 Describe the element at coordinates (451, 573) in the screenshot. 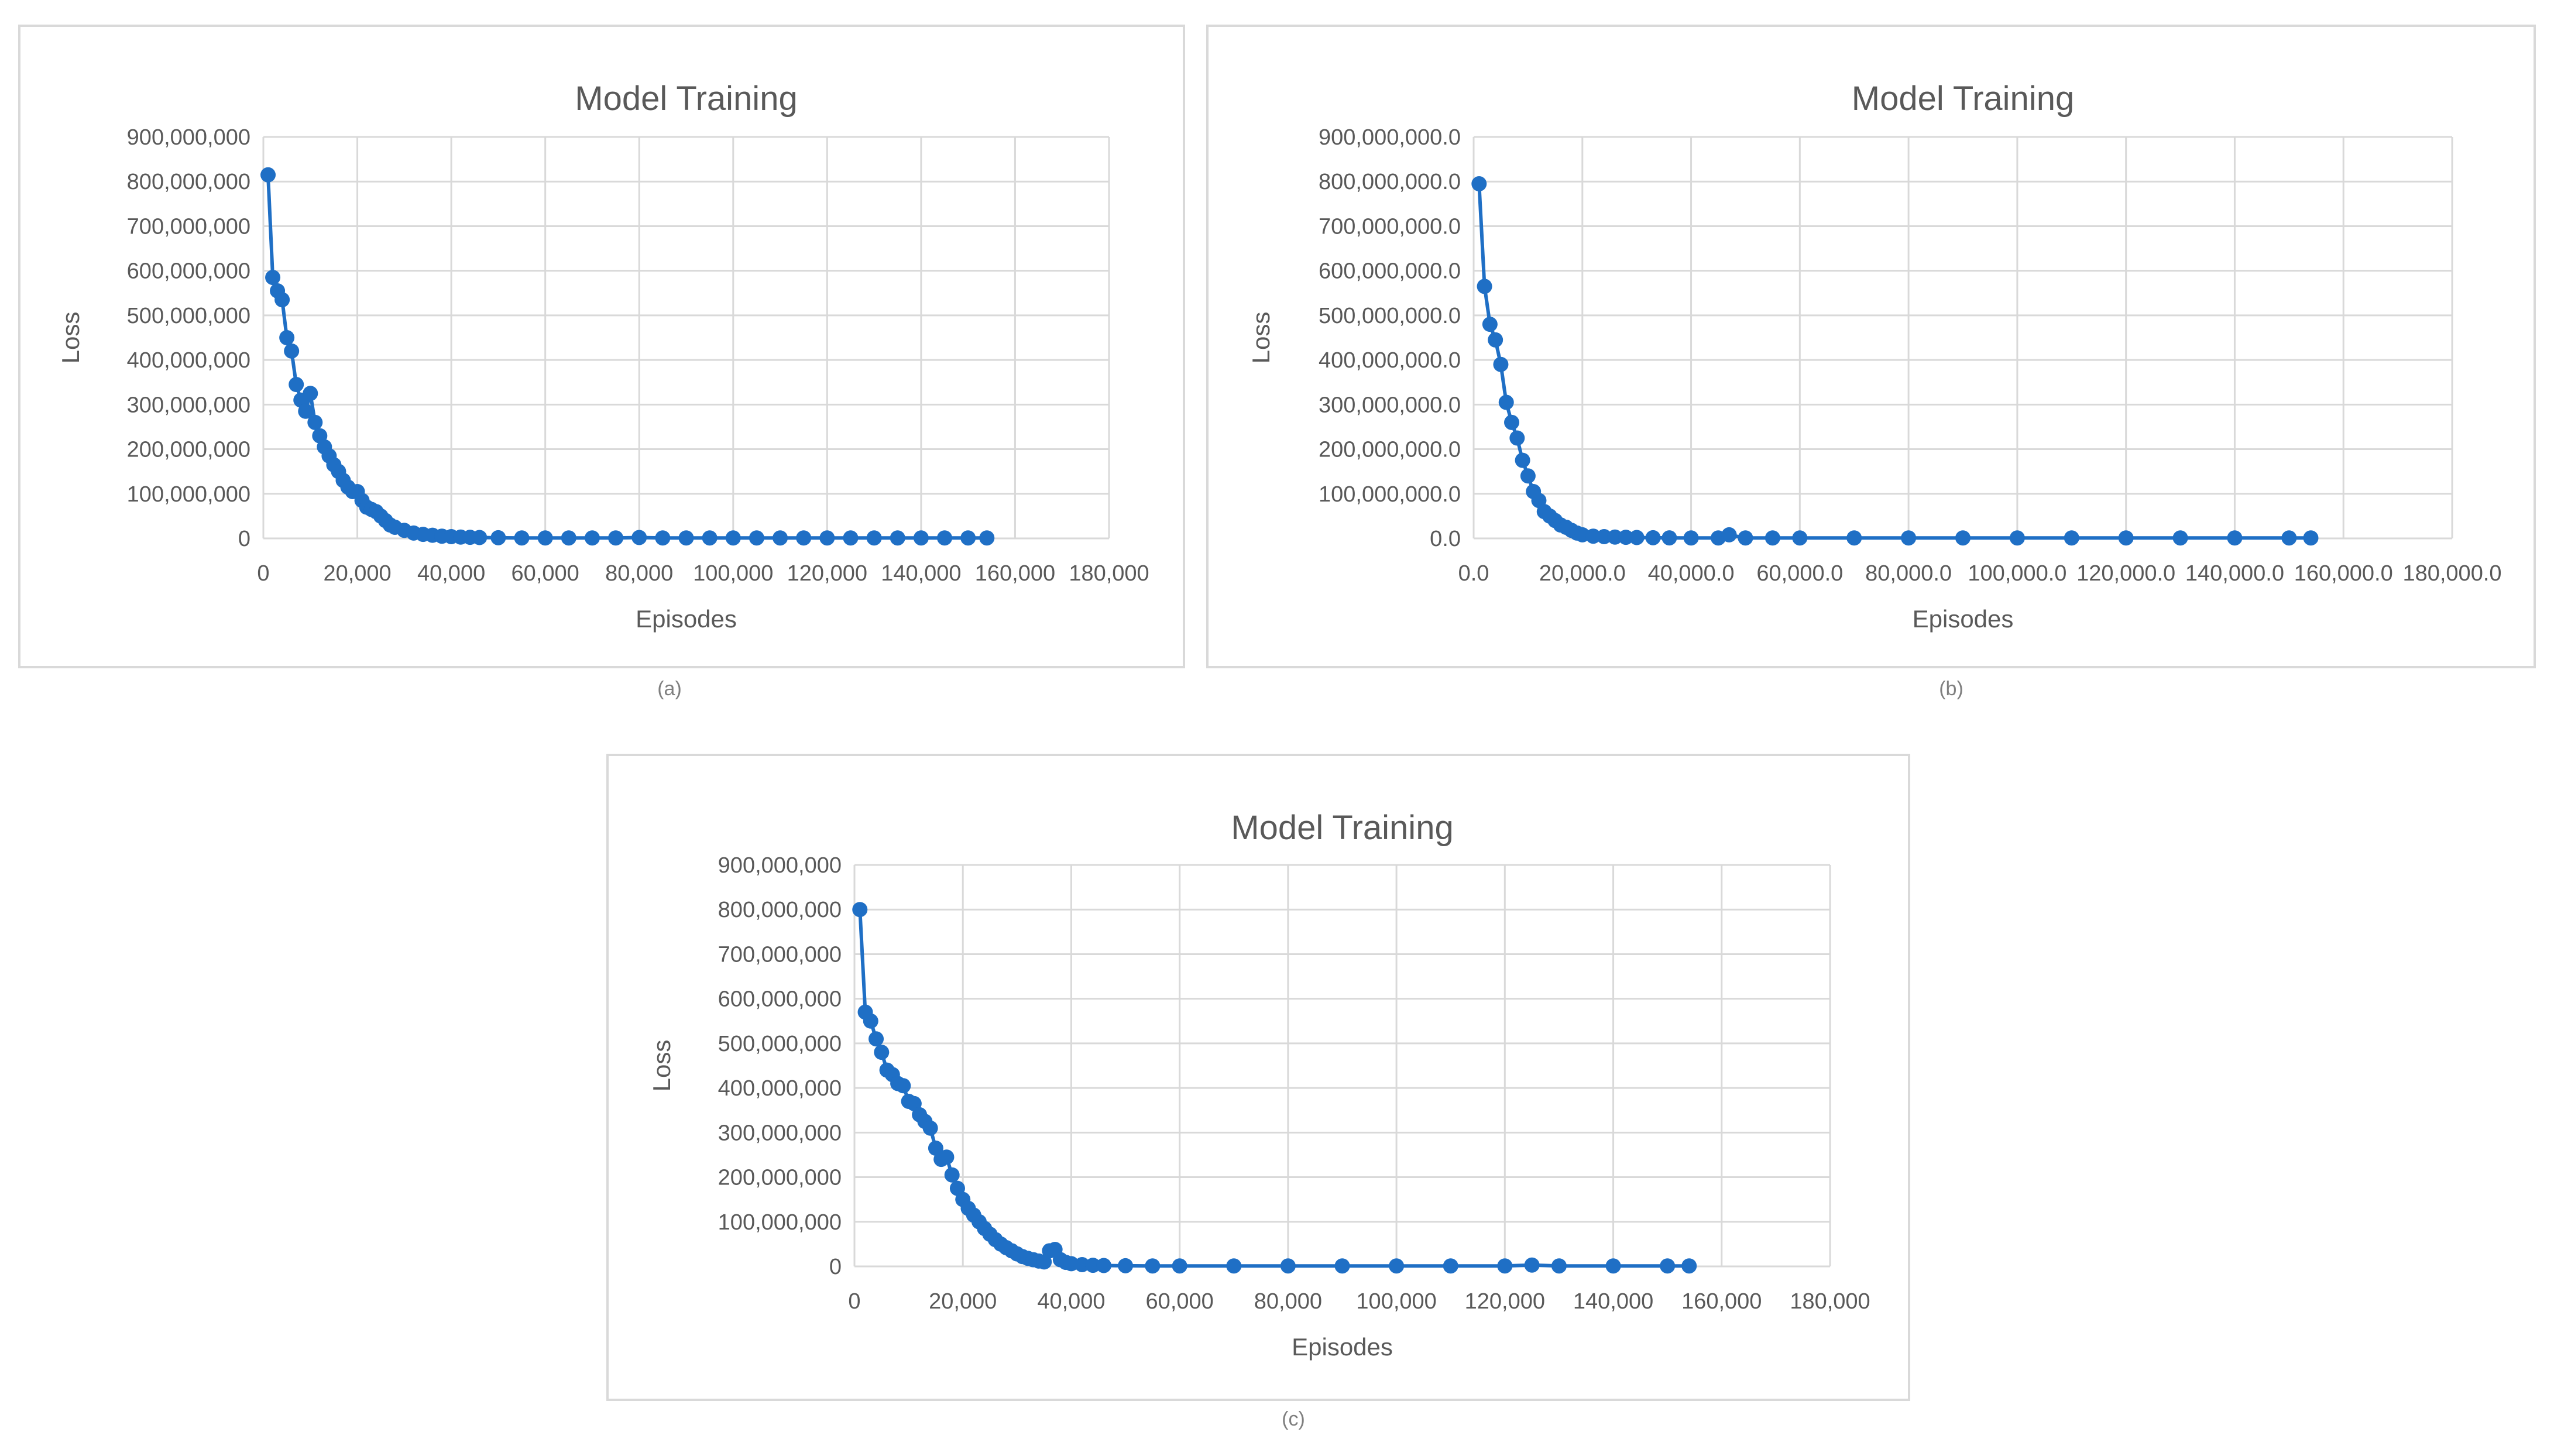

I see `x-tick-label: 40,000` at that location.